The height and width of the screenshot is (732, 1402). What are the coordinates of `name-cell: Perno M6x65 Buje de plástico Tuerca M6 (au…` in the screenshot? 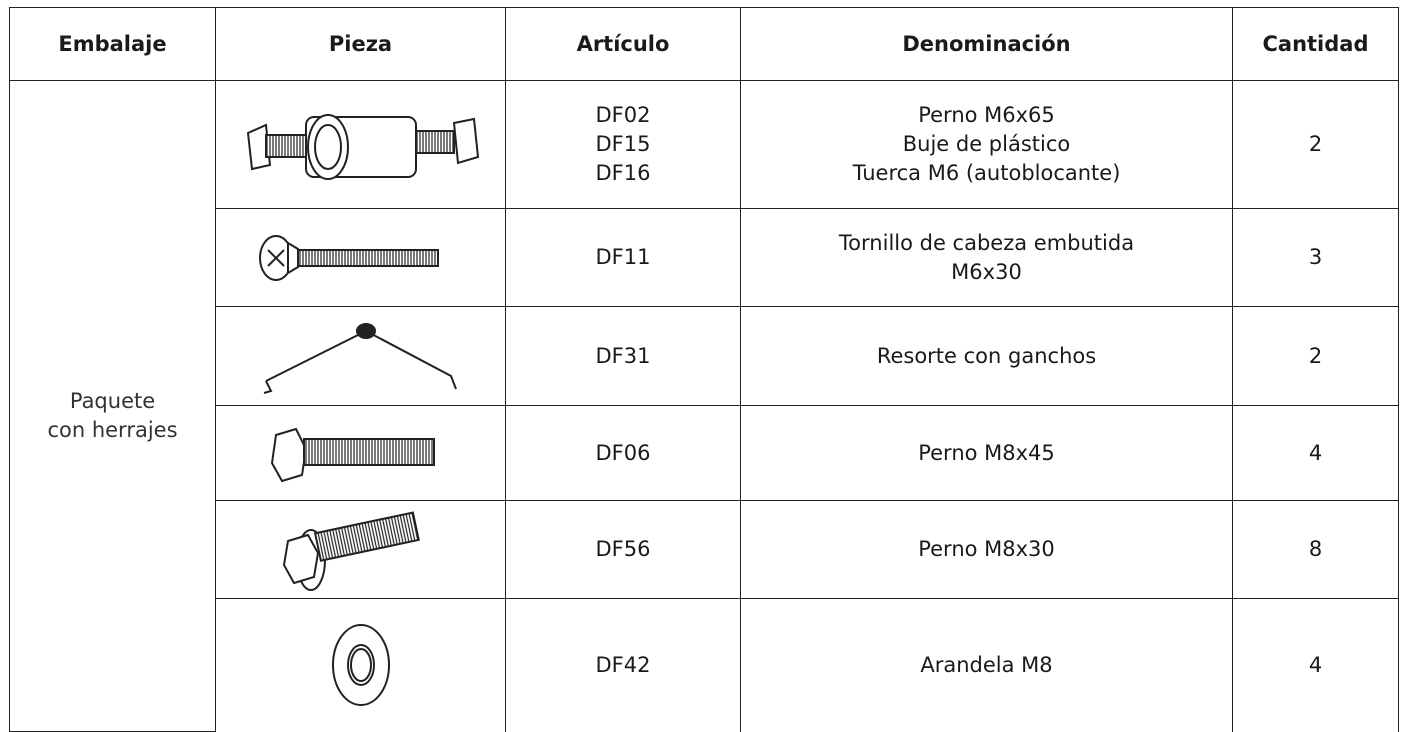 It's located at (986, 144).